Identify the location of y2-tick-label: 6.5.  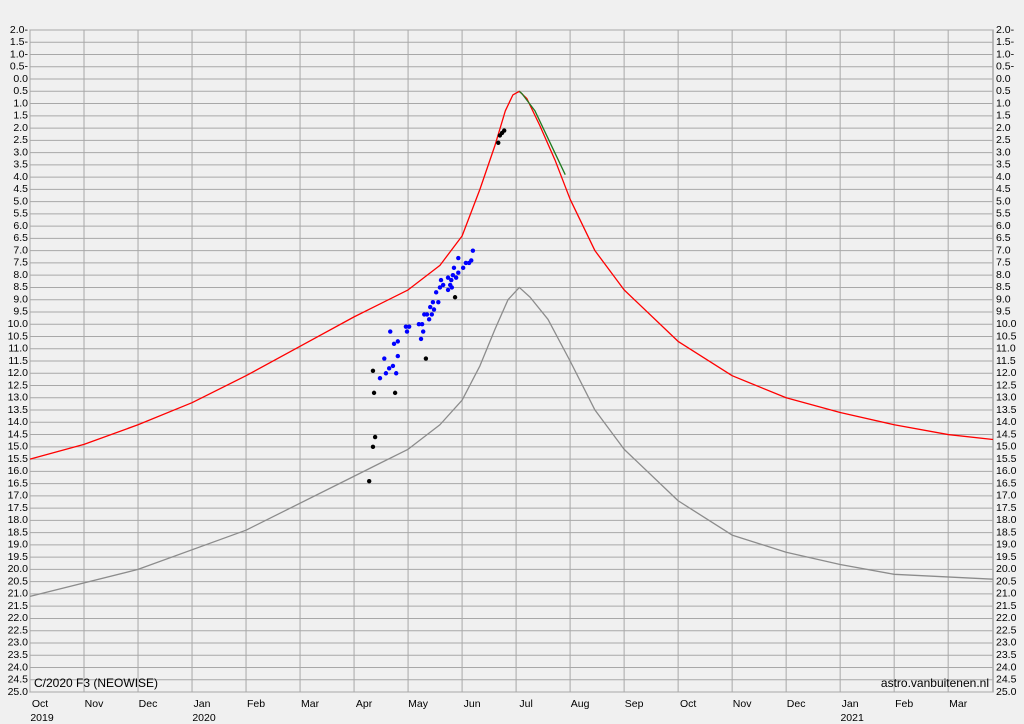
(1003, 238).